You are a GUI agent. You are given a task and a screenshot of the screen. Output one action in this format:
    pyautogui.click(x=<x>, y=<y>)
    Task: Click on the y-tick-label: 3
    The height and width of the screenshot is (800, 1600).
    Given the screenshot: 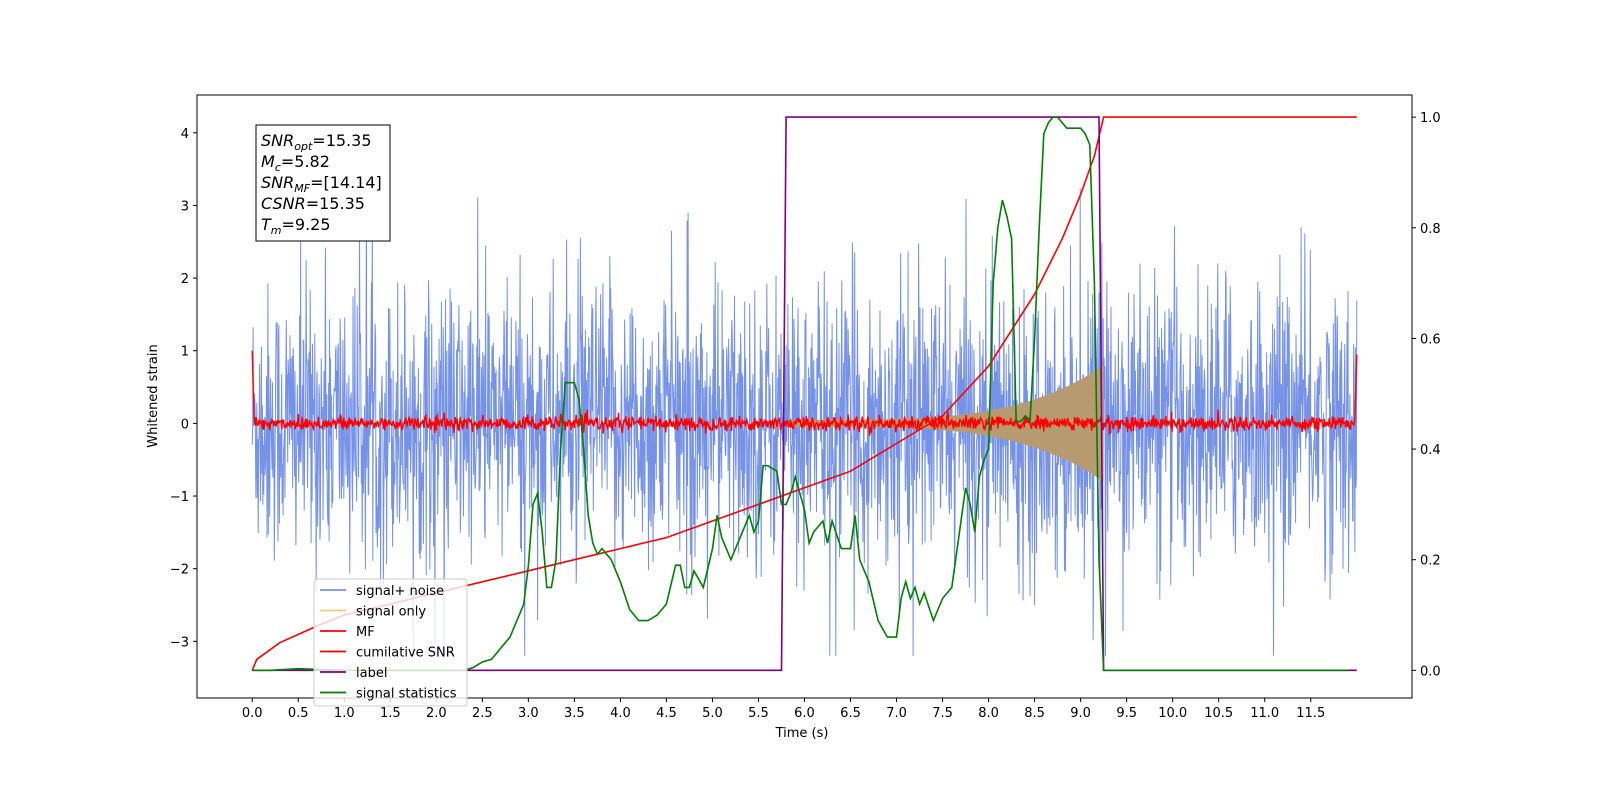 What is the action you would take?
    pyautogui.click(x=185, y=206)
    